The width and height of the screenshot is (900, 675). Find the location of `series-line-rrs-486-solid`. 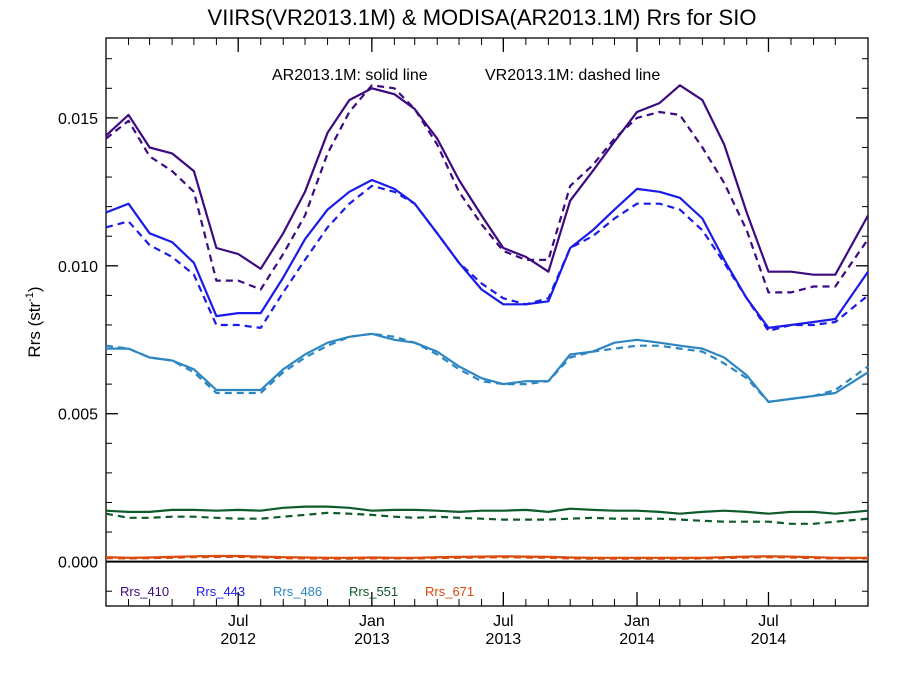

series-line-rrs-486-solid is located at coordinates (487, 367).